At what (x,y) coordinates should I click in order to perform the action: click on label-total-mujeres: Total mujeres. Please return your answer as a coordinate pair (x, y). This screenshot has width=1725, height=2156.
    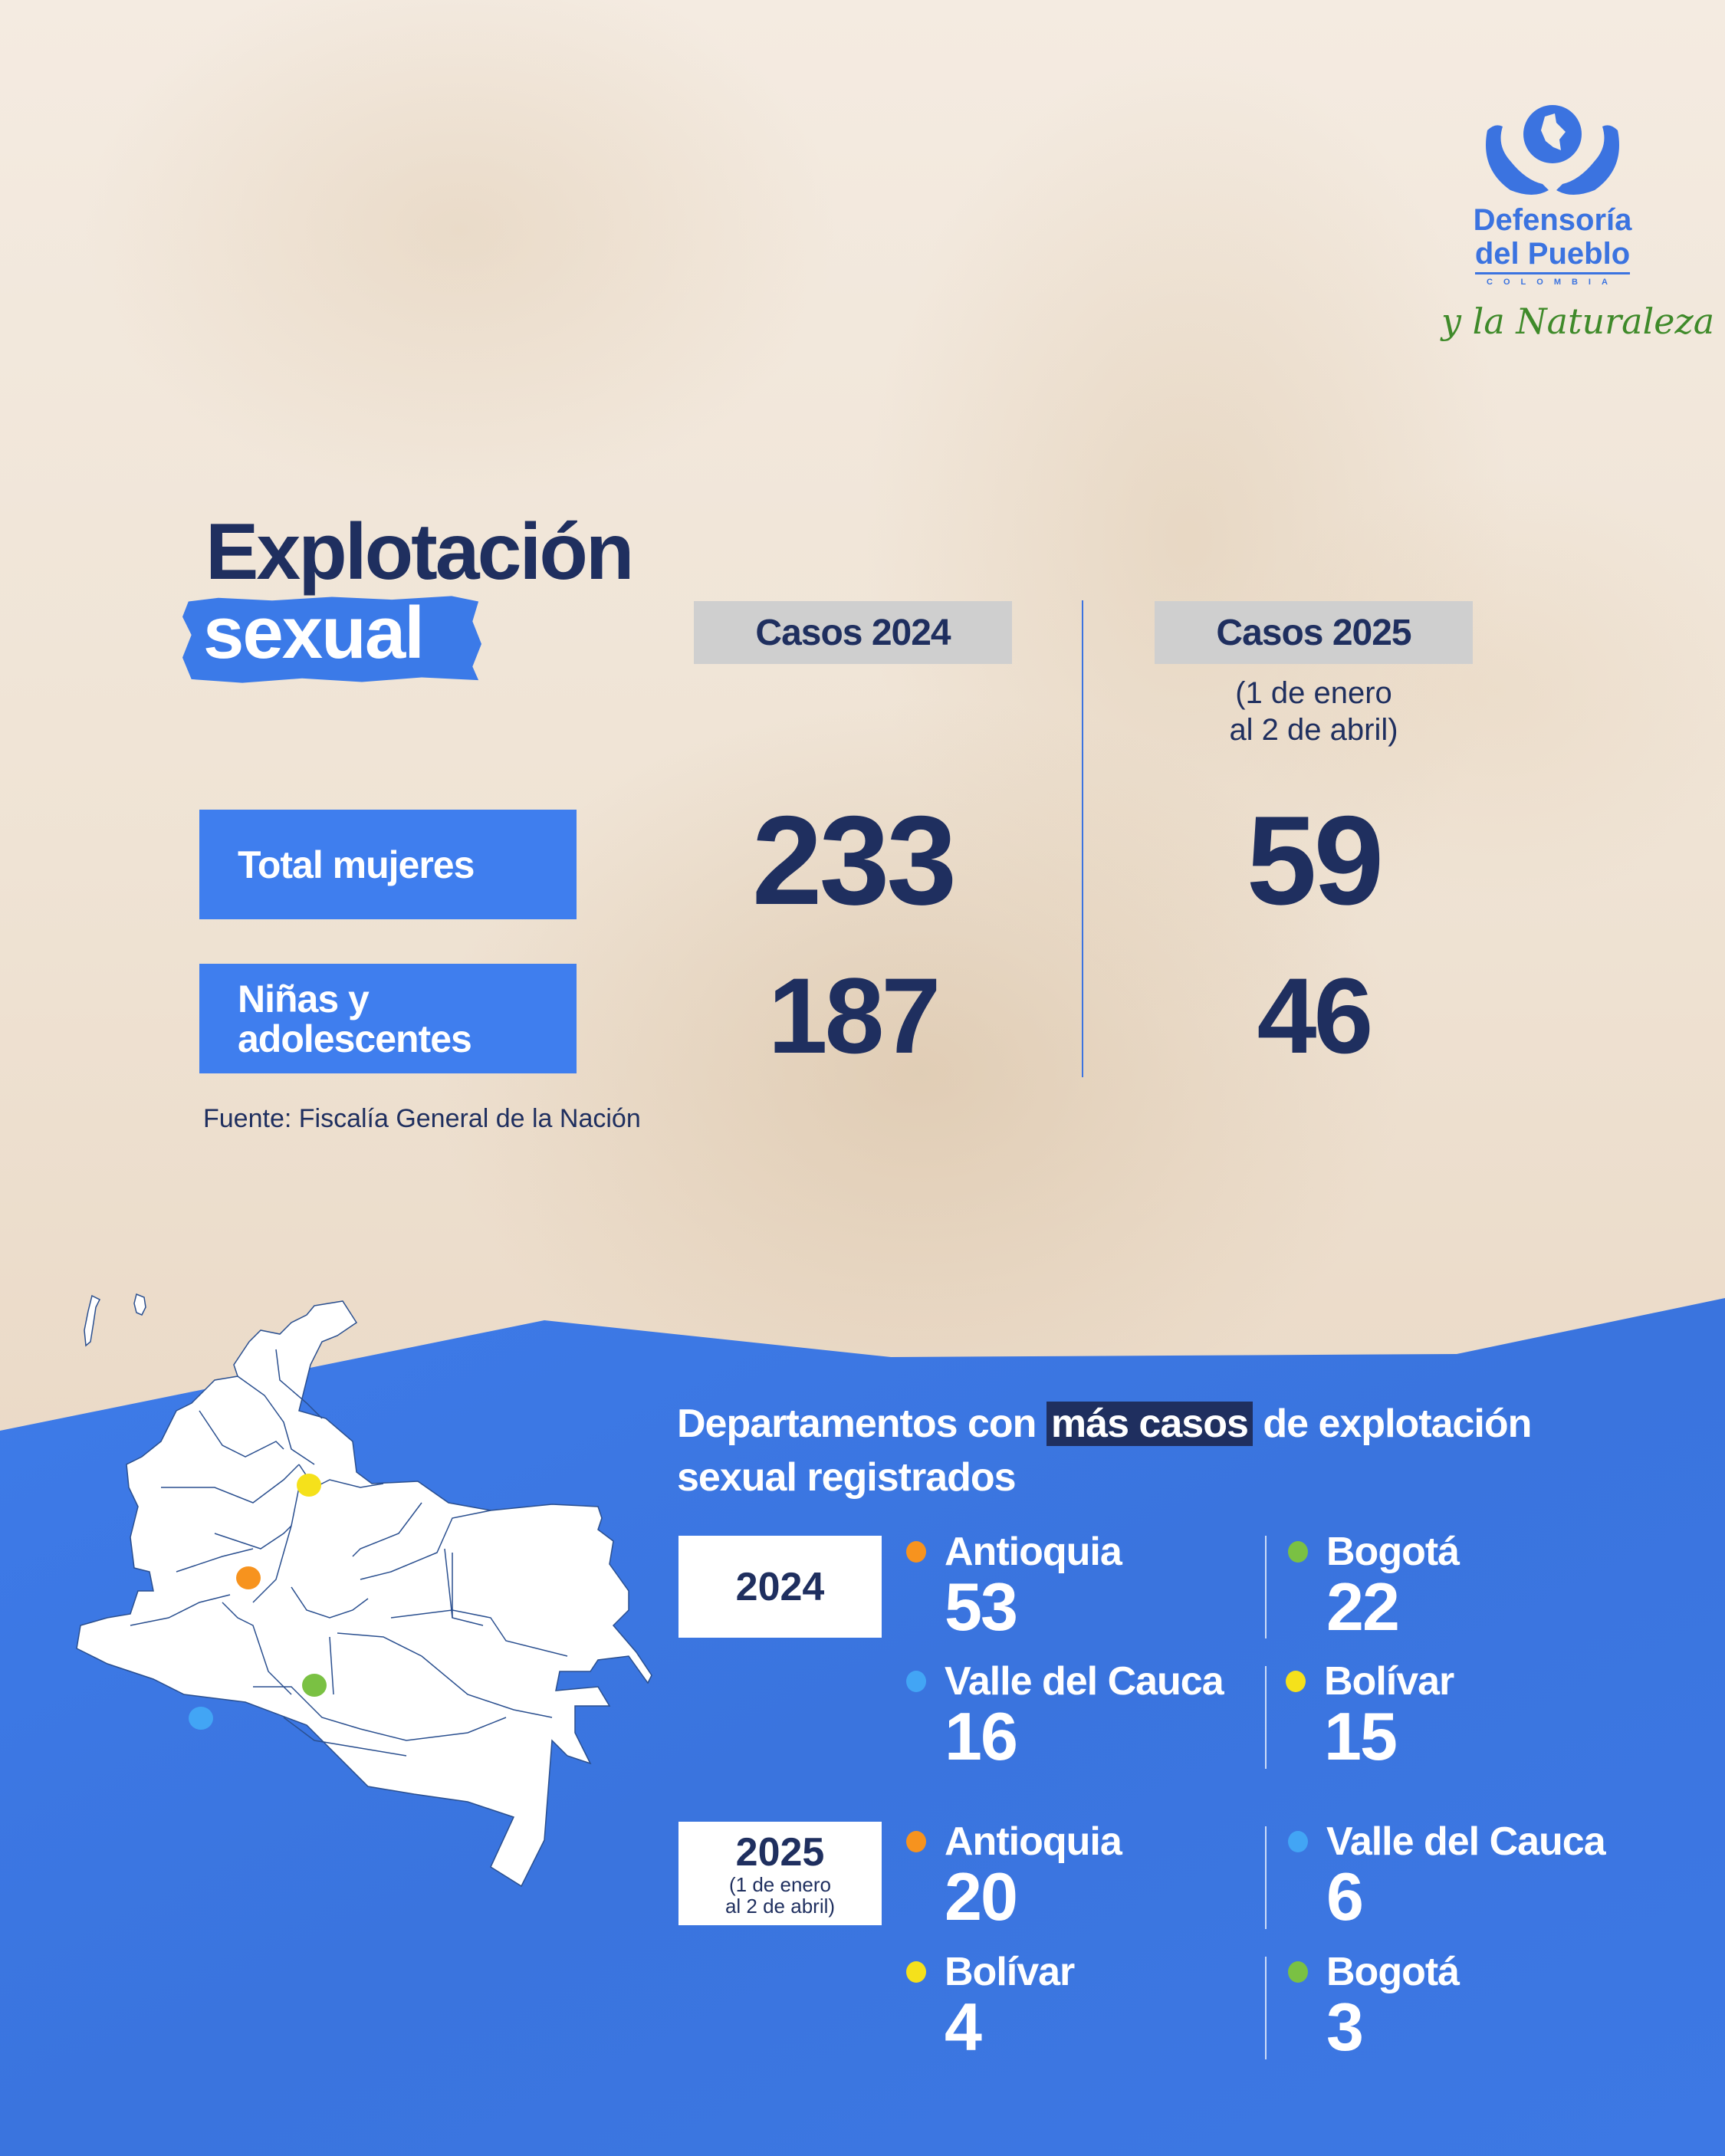
    Looking at the image, I should click on (388, 864).